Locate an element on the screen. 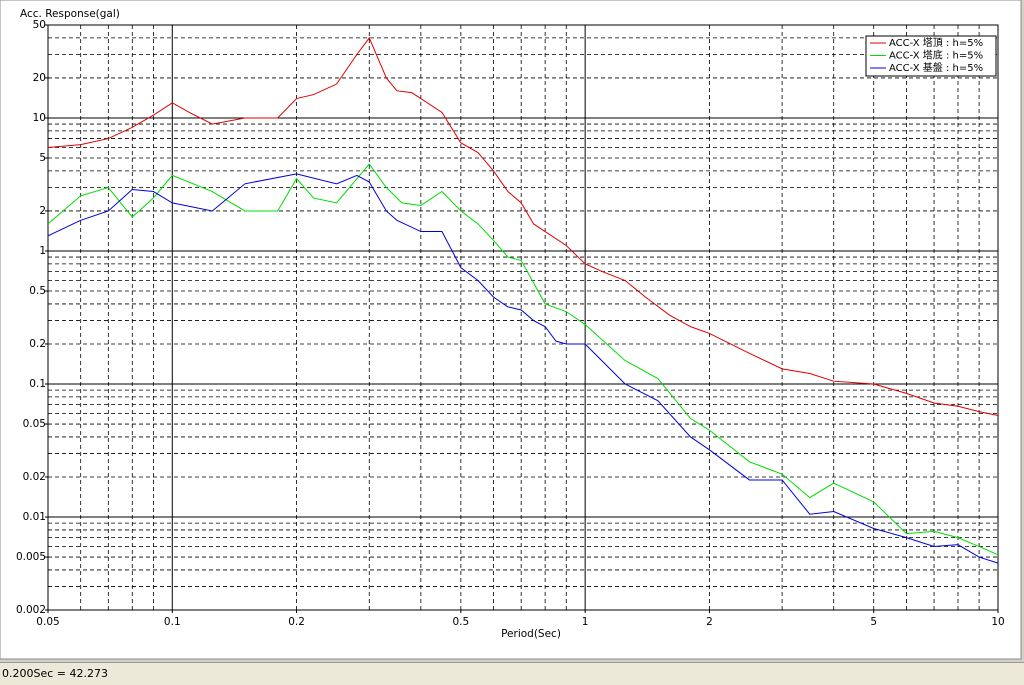 The width and height of the screenshot is (1024, 685). y-tick-label: 0.2 is located at coordinates (37, 344).